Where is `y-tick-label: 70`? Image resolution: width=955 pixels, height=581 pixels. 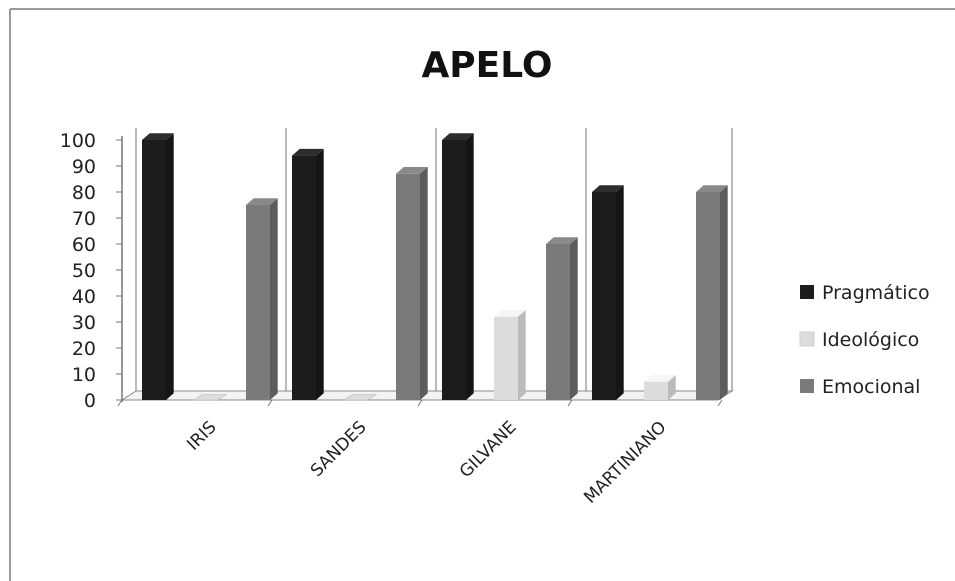
y-tick-label: 70 is located at coordinates (84, 219).